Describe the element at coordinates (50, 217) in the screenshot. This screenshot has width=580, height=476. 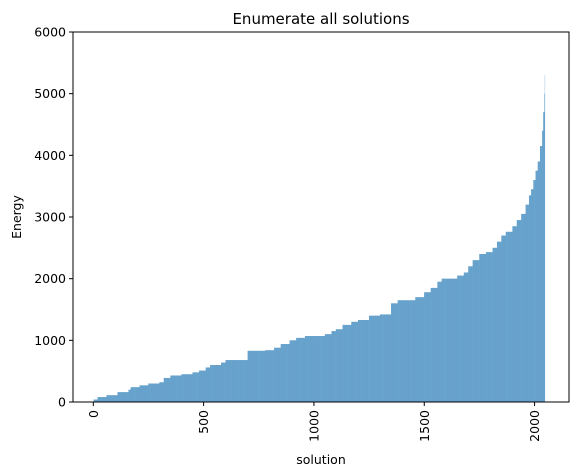
I see `y-tick-label: 3000` at that location.